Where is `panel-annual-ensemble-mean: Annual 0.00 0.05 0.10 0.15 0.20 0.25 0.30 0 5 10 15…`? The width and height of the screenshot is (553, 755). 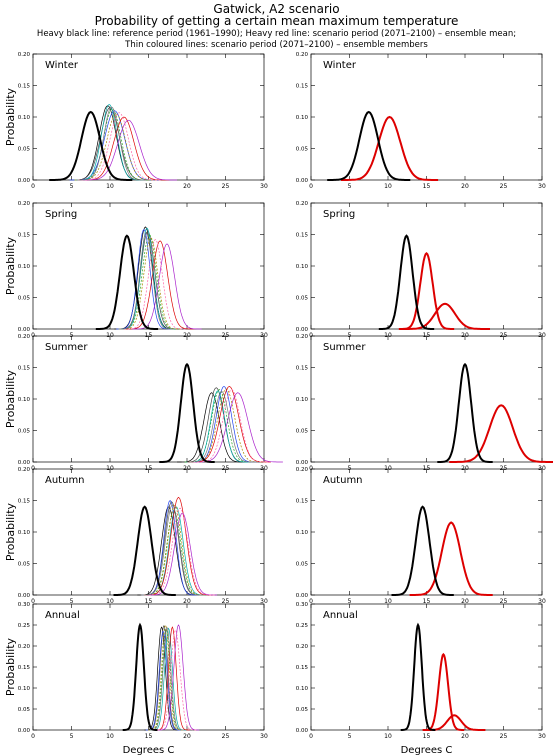 panel-annual-ensemble-mean: Annual 0.00 0.05 0.10 0.15 0.20 0.25 0.30 0 5 10 15… is located at coordinates (421, 678).